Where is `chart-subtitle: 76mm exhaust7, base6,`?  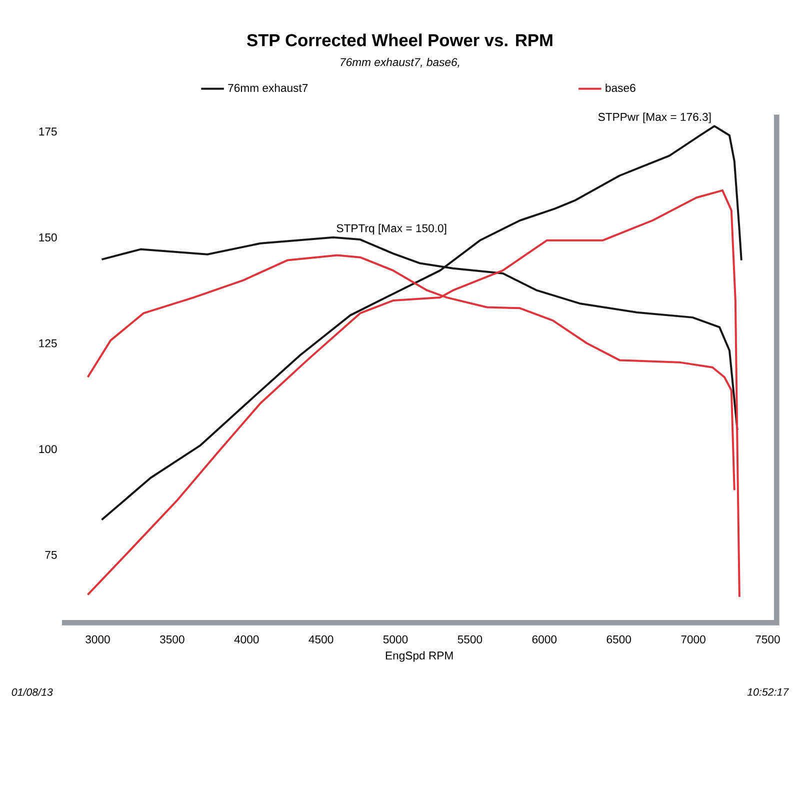 chart-subtitle: 76mm exhaust7, base6, is located at coordinates (400, 63).